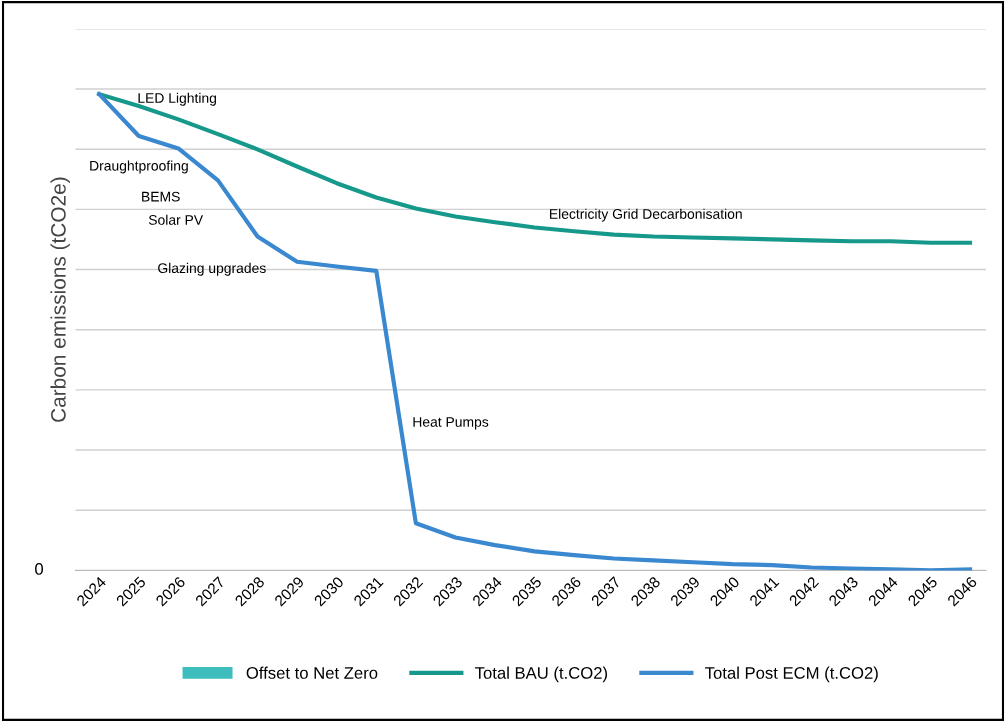  Describe the element at coordinates (161, 196) in the screenshot. I see `annotation: BEMS` at that location.